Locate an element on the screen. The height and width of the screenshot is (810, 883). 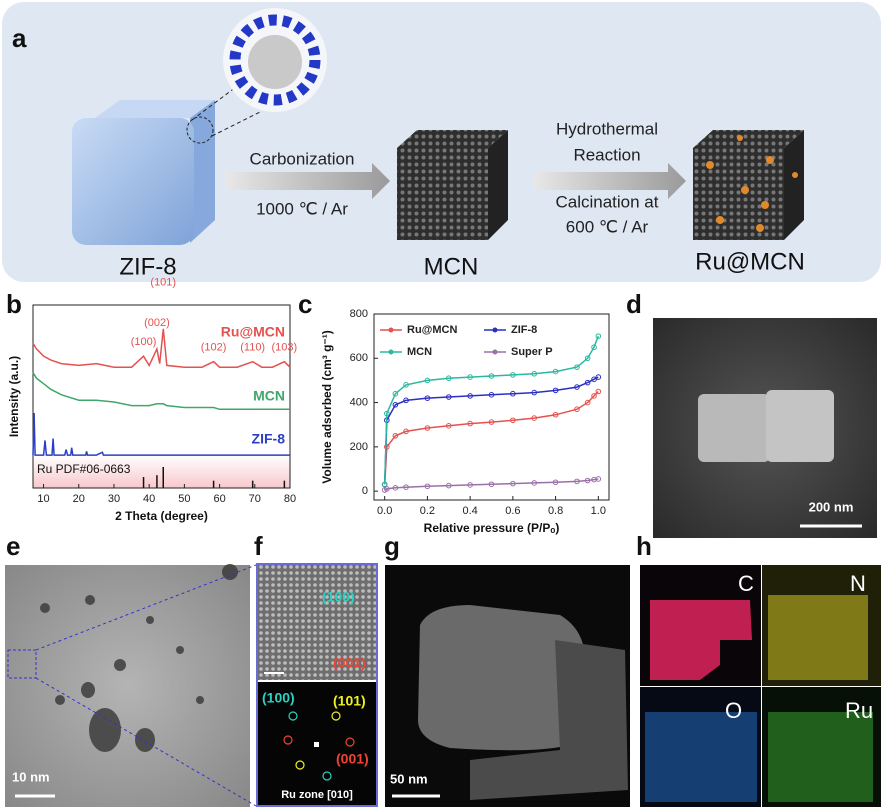
step-label: 1000 ℃ / Ar is located at coordinates (302, 208).